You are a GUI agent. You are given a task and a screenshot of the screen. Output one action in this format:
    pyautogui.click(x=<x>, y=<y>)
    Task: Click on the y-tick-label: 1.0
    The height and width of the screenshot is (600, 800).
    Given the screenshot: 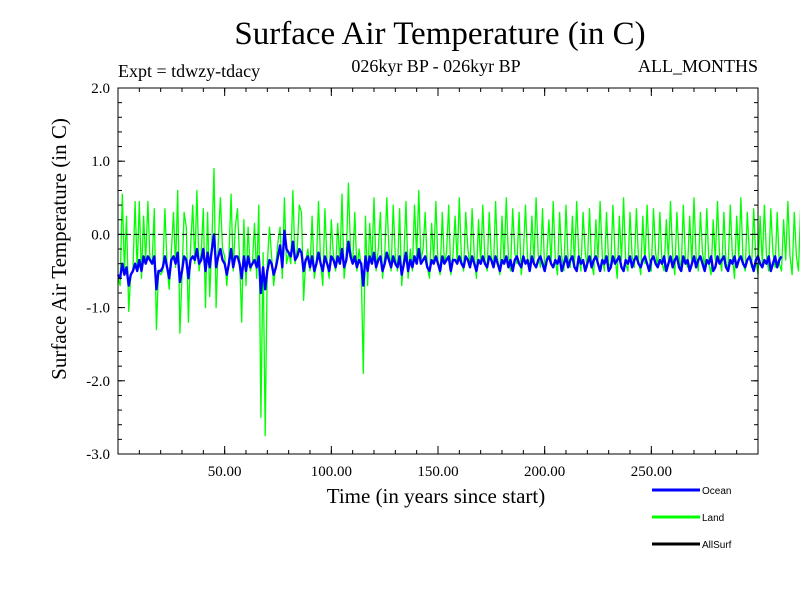 What is the action you would take?
    pyautogui.click(x=100, y=162)
    